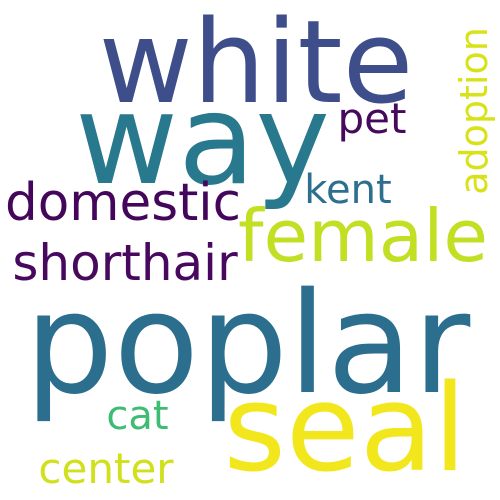 The height and width of the screenshot is (500, 500). I want to click on word-shorthair: shorthair, so click(125, 263).